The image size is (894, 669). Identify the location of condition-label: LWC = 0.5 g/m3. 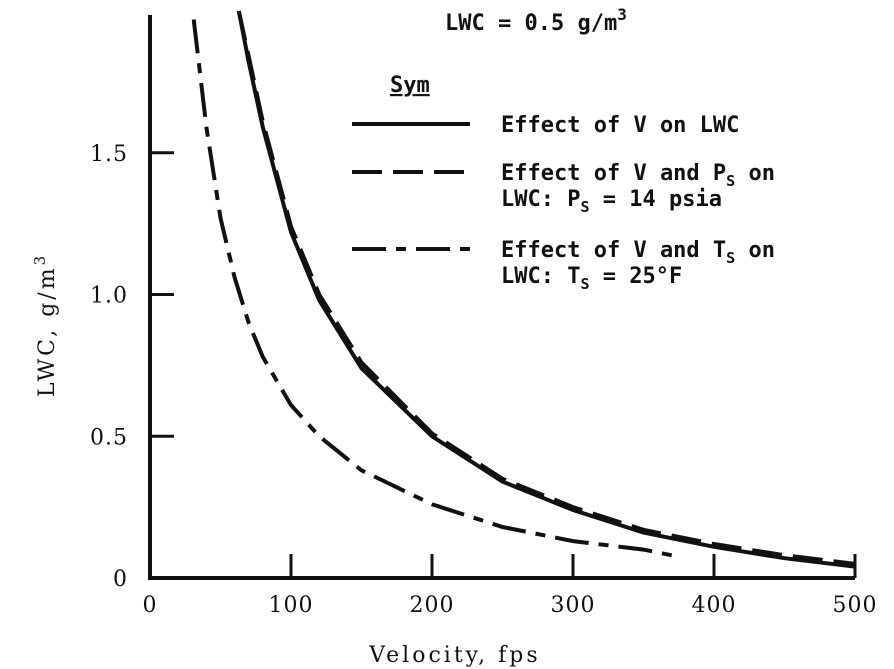
(536, 20).